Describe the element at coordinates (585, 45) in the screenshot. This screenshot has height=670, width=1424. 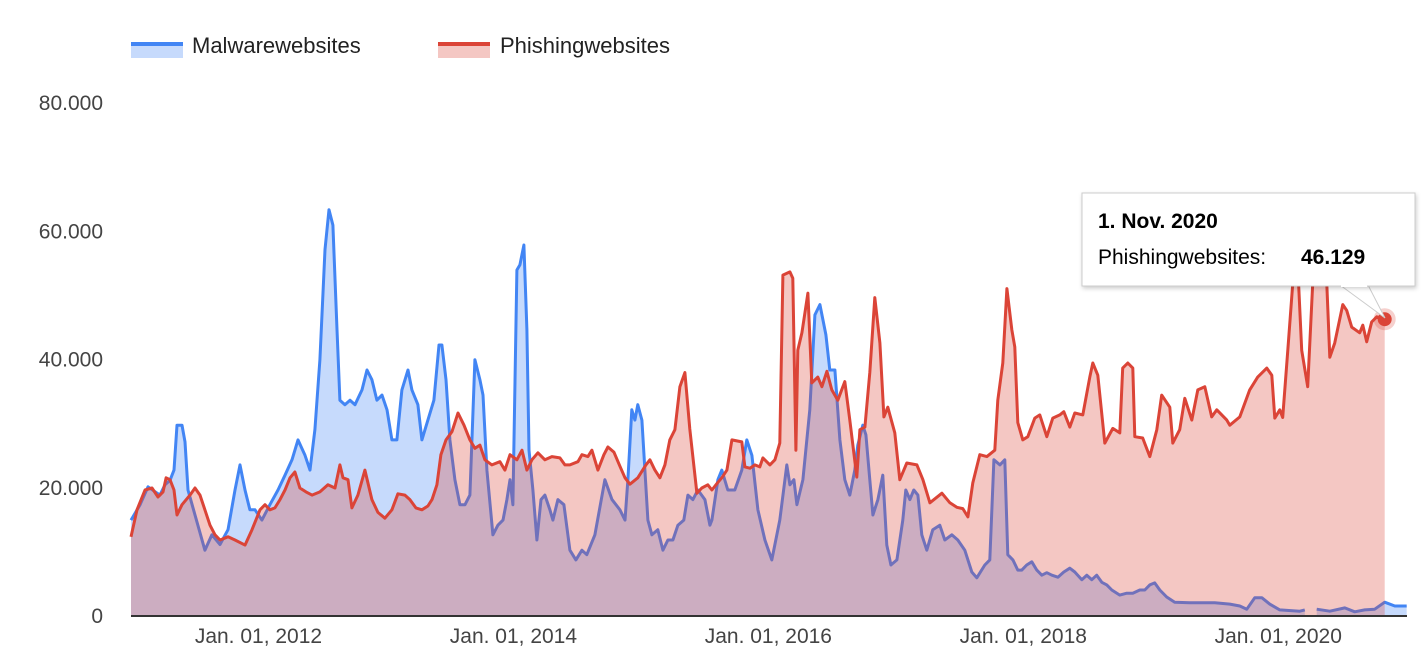
I see `legend-label-phishing: Phishingwebsites` at that location.